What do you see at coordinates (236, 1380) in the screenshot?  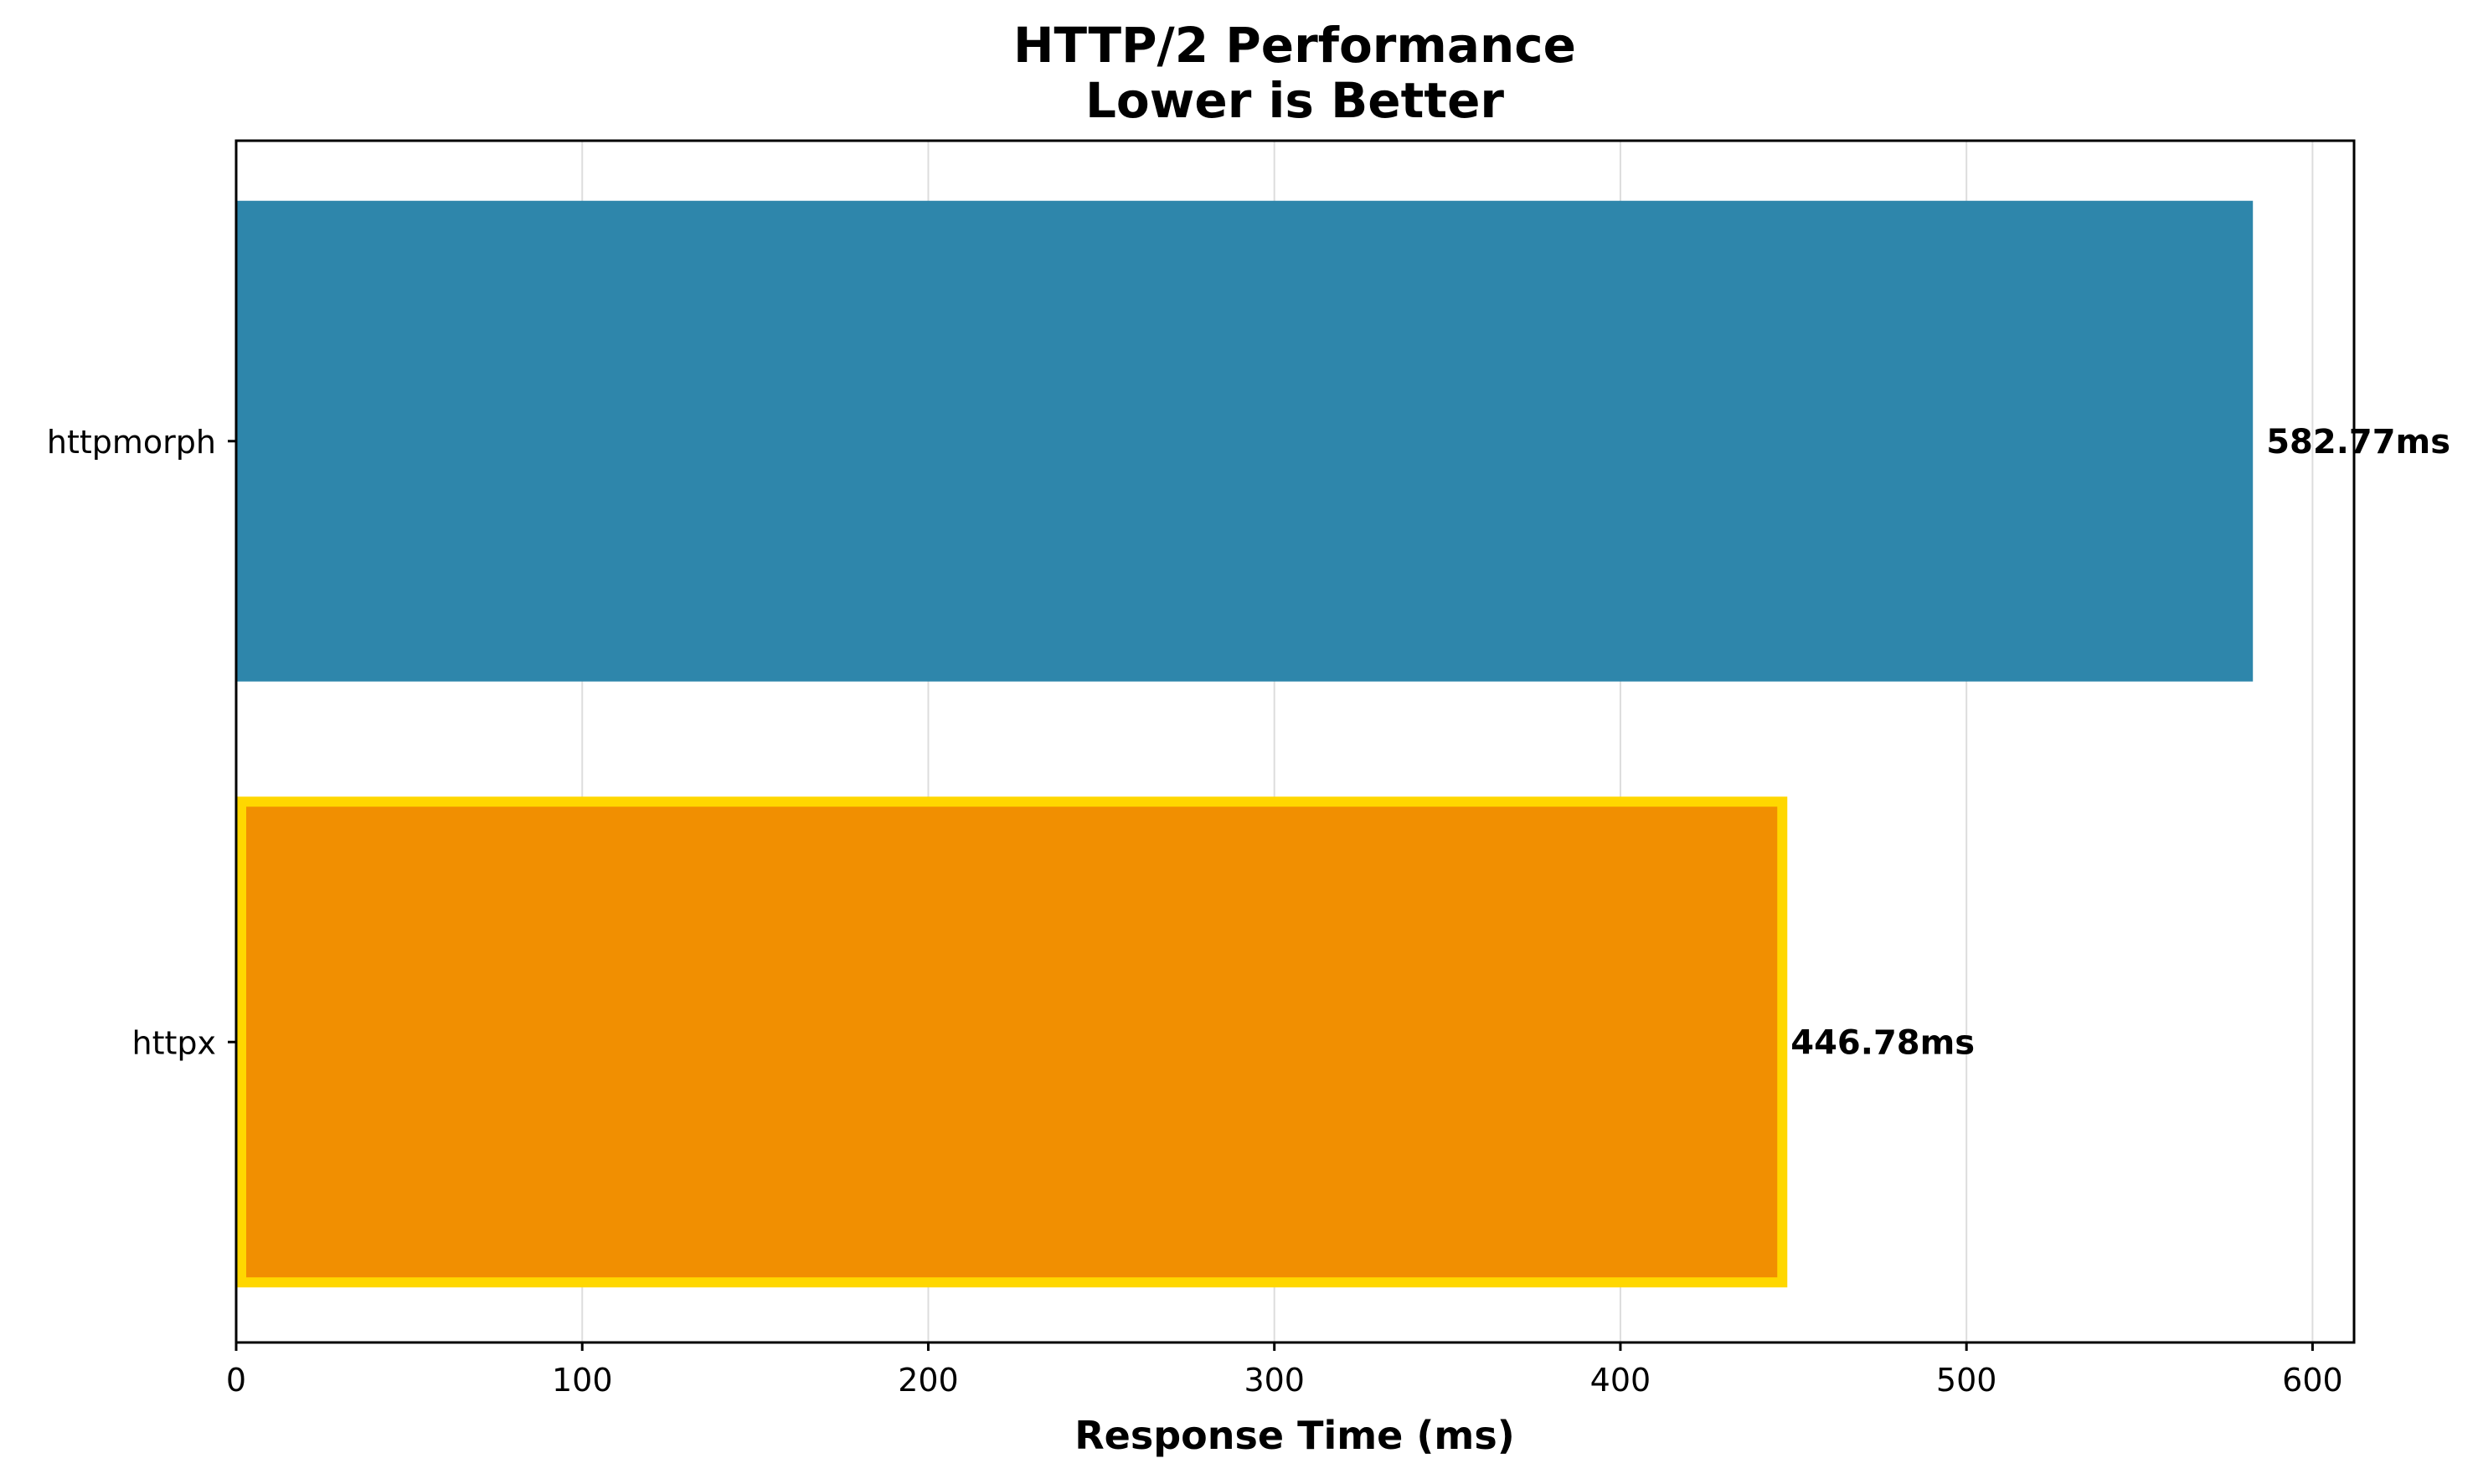 I see `x-tick-label-0: 0` at bounding box center [236, 1380].